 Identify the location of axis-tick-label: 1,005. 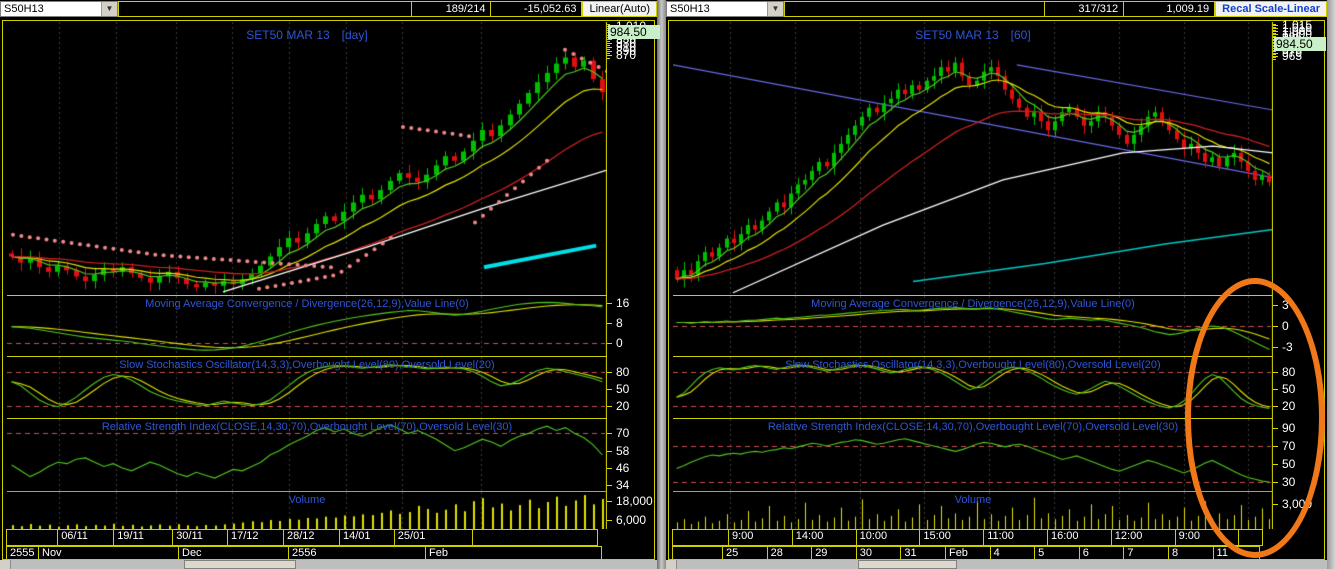
(1297, 31).